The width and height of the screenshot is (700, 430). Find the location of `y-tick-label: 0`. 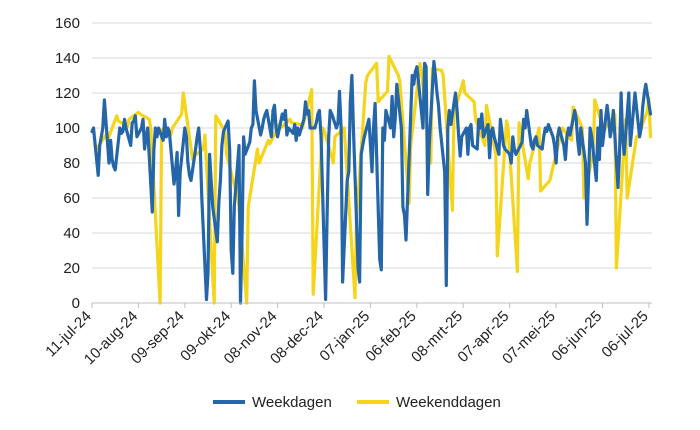

y-tick-label: 0 is located at coordinates (76, 303).